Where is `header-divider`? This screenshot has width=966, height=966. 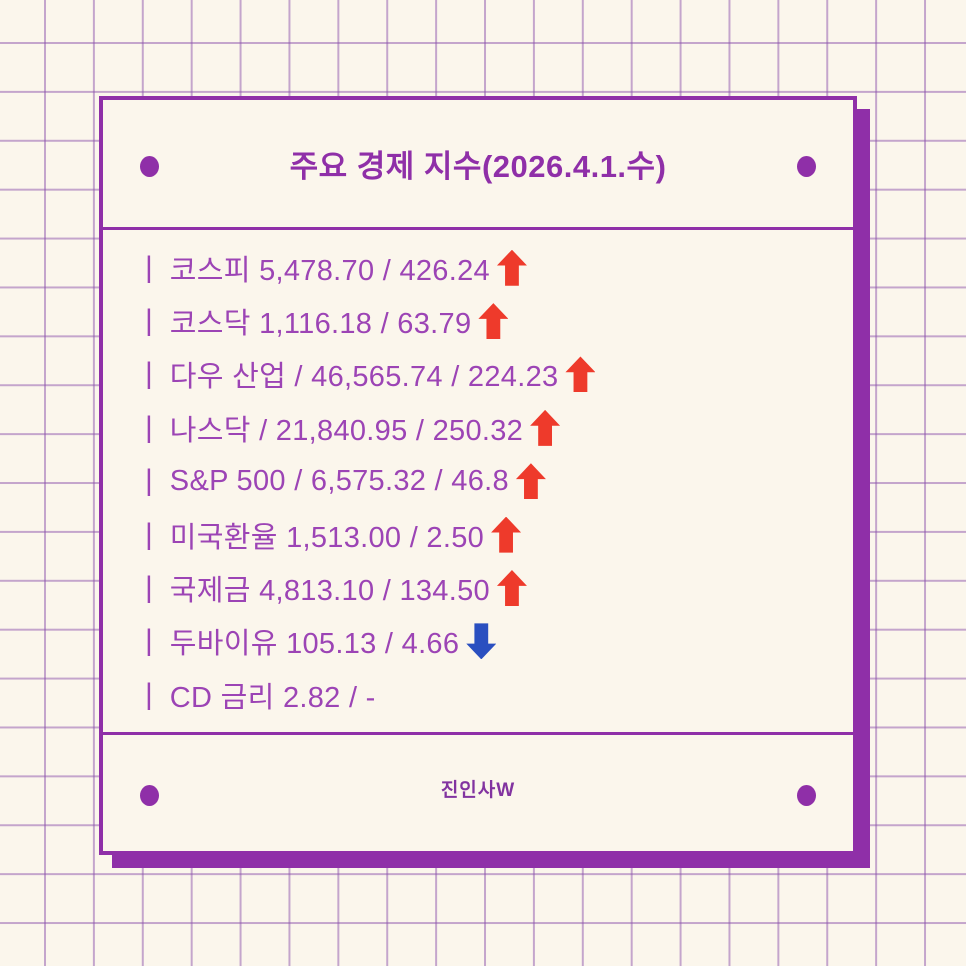
header-divider is located at coordinates (478, 228).